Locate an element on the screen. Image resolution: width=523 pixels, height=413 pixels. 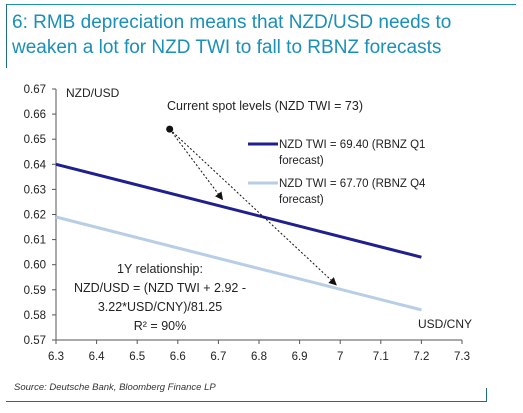
y-tick-label: 0.65 is located at coordinates (35, 140).